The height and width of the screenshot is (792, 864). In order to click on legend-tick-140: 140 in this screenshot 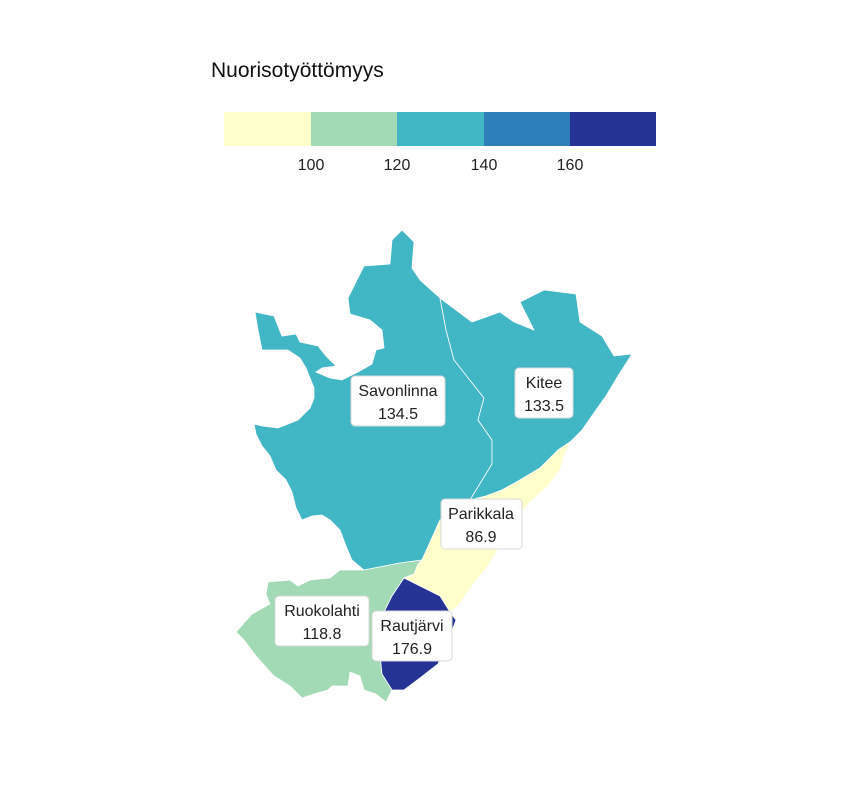, I will do `click(484, 165)`.